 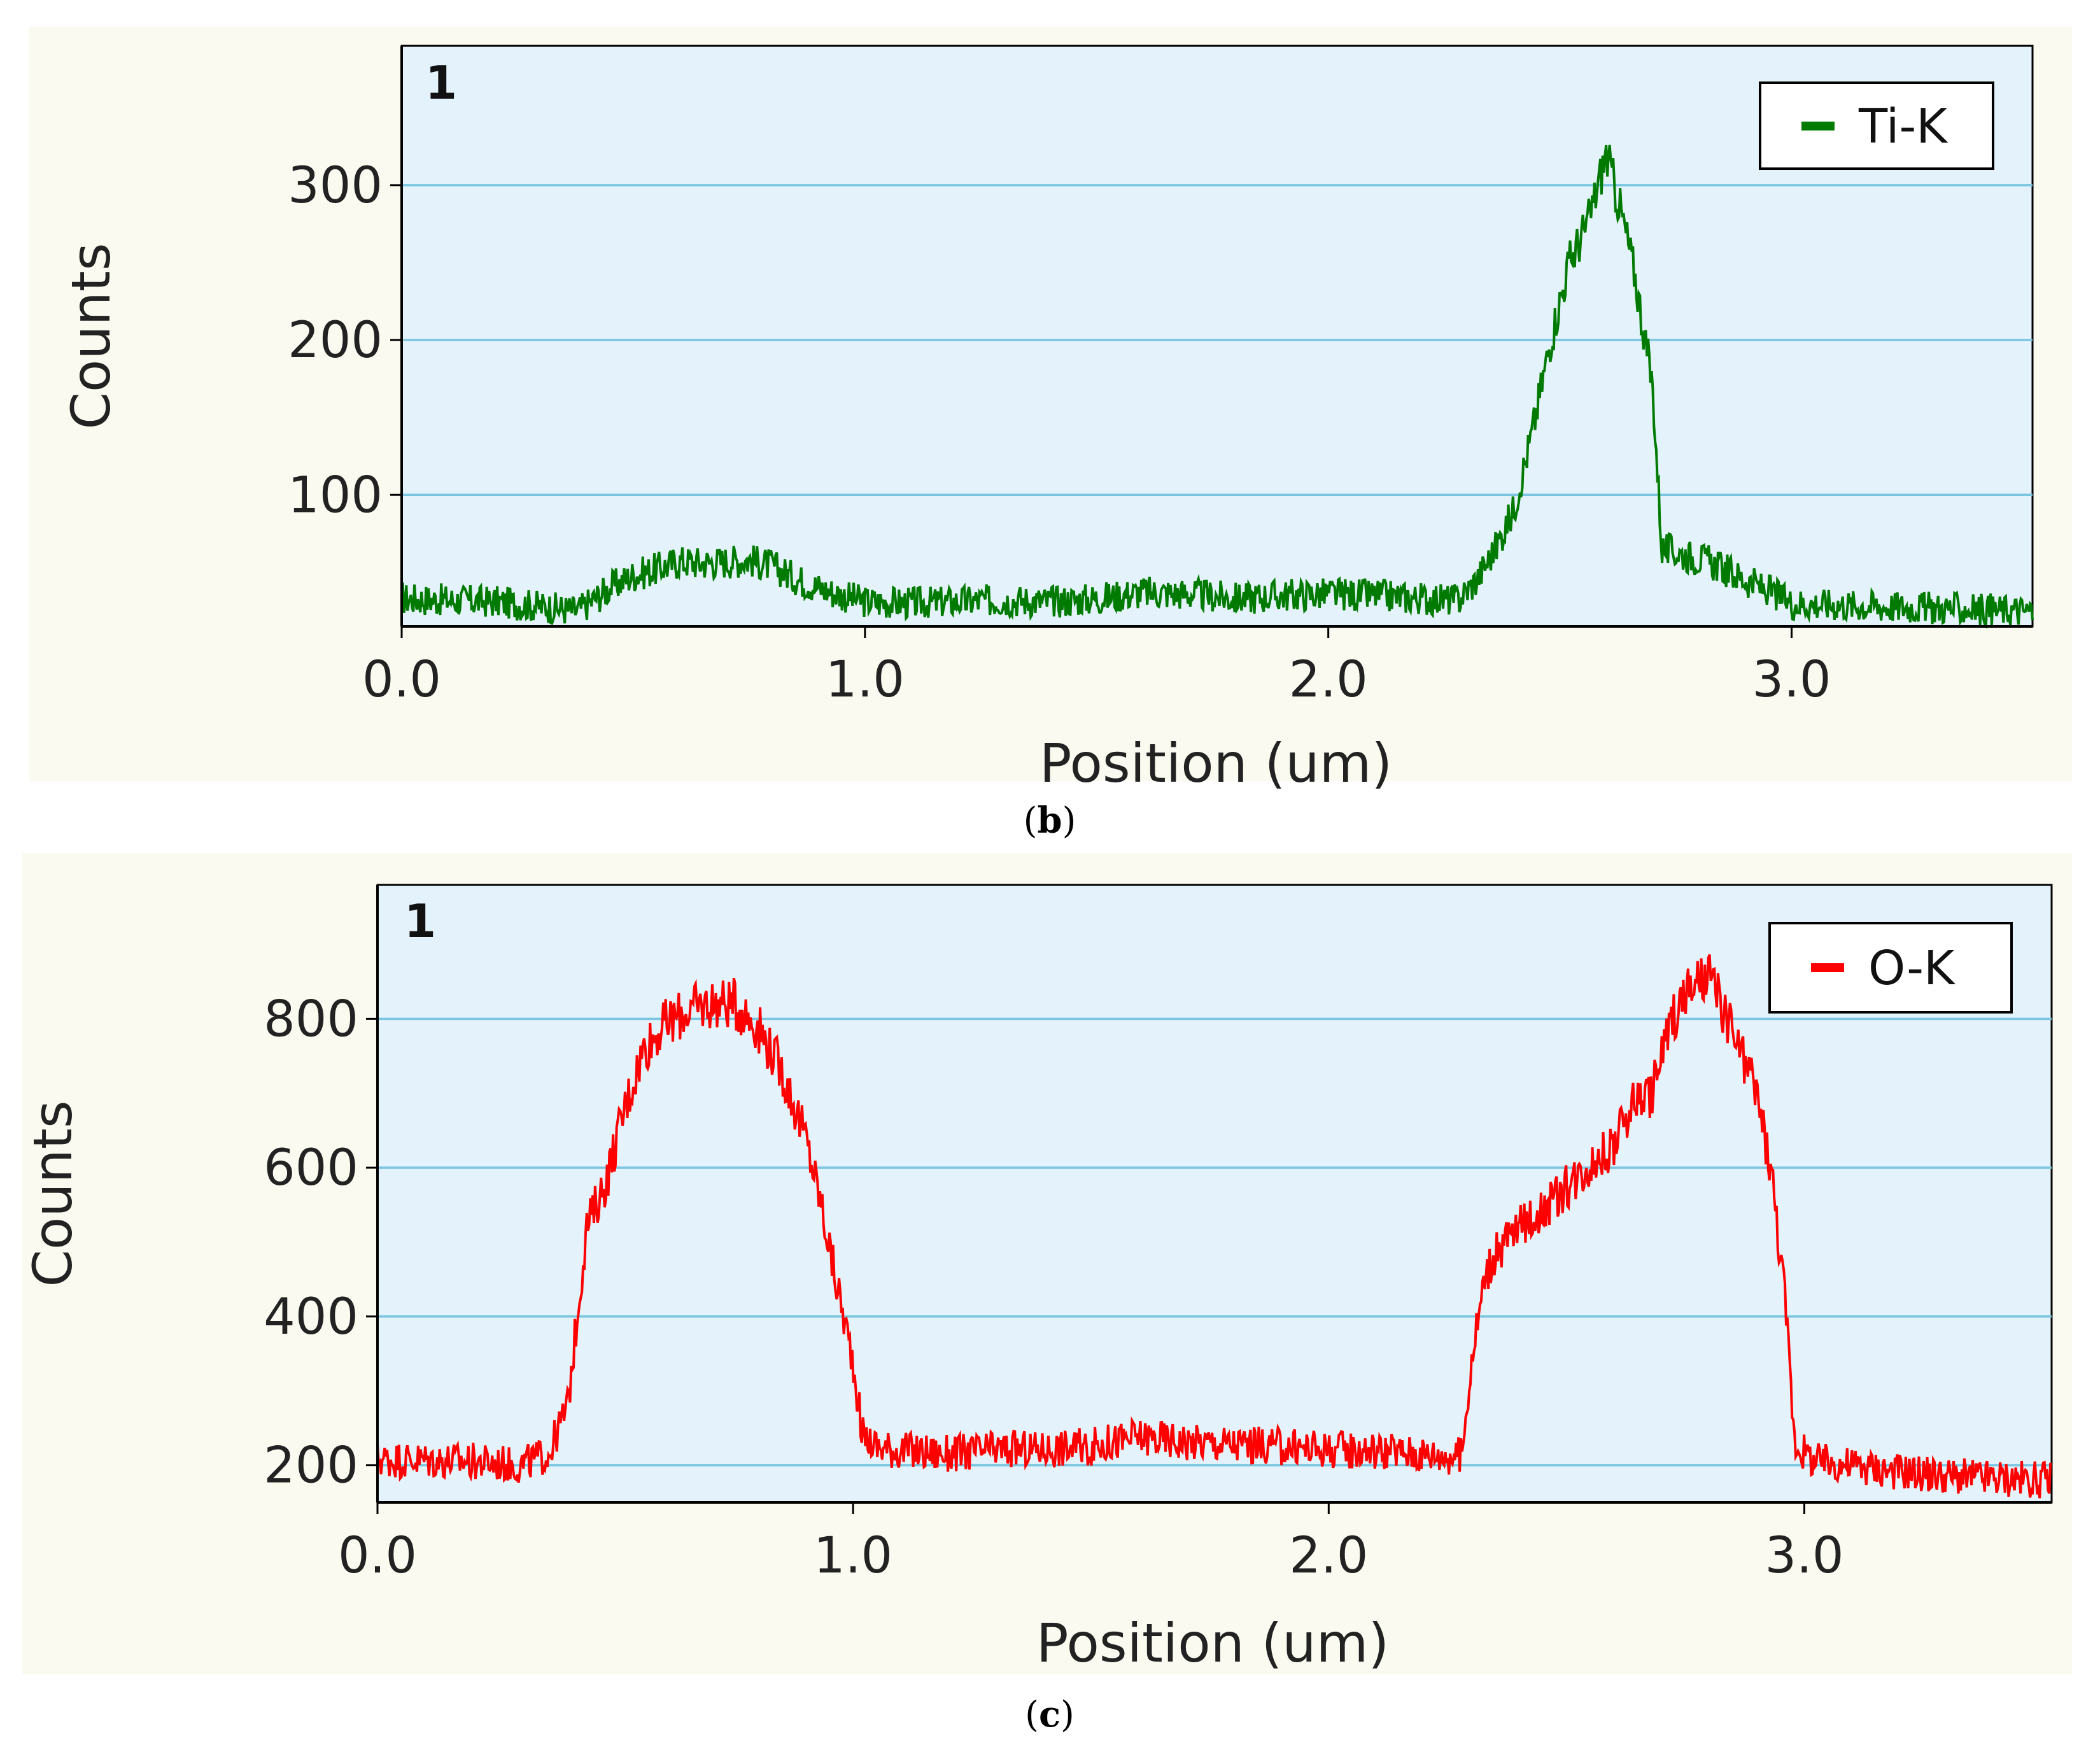 What do you see at coordinates (441, 83) in the screenshot?
I see `panel-number-b: 1` at bounding box center [441, 83].